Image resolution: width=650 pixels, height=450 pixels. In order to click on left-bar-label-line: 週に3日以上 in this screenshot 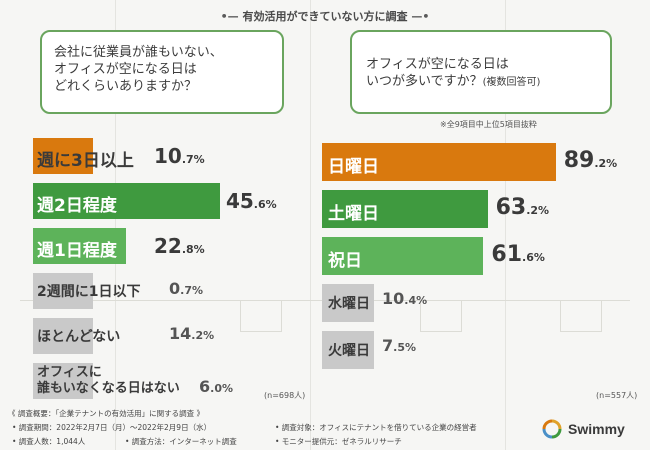, I will do `click(85, 161)`.